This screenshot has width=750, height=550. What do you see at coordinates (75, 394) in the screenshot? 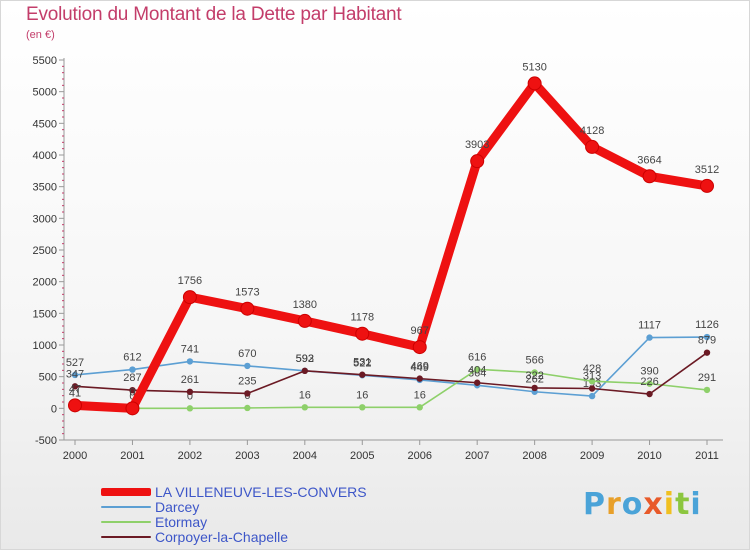
I see `data-label: 41` at bounding box center [75, 394].